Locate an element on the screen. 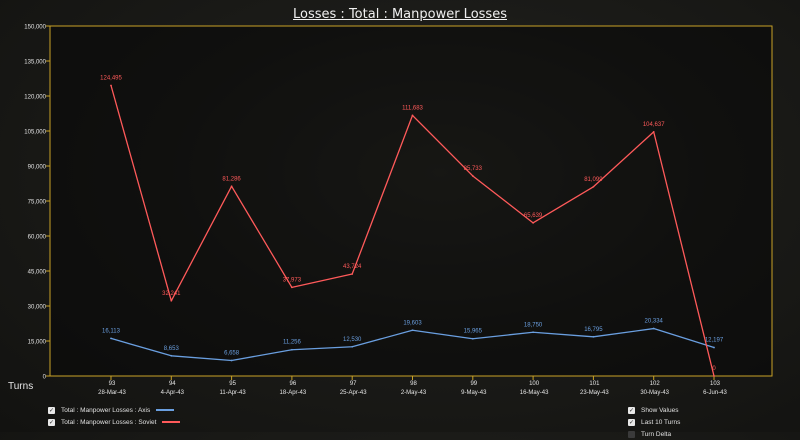 This screenshot has width=800, height=440. data-label: 104,637 is located at coordinates (654, 125).